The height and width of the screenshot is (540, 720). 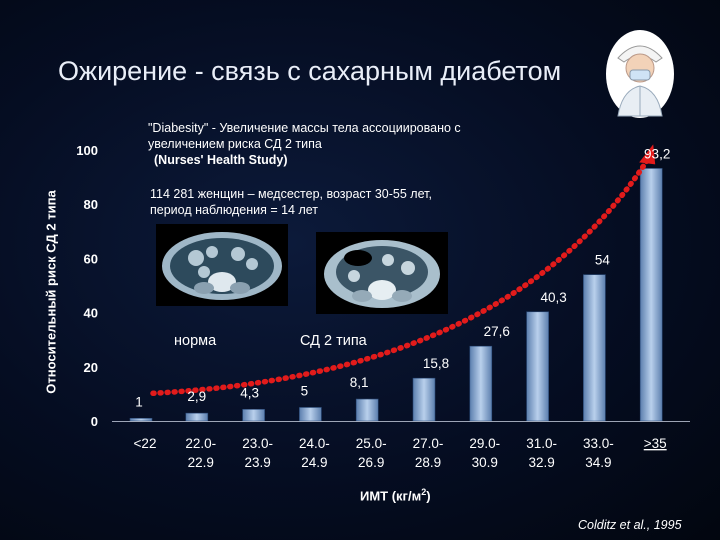 I want to click on ct-scan-diabetes-image, so click(x=382, y=273).